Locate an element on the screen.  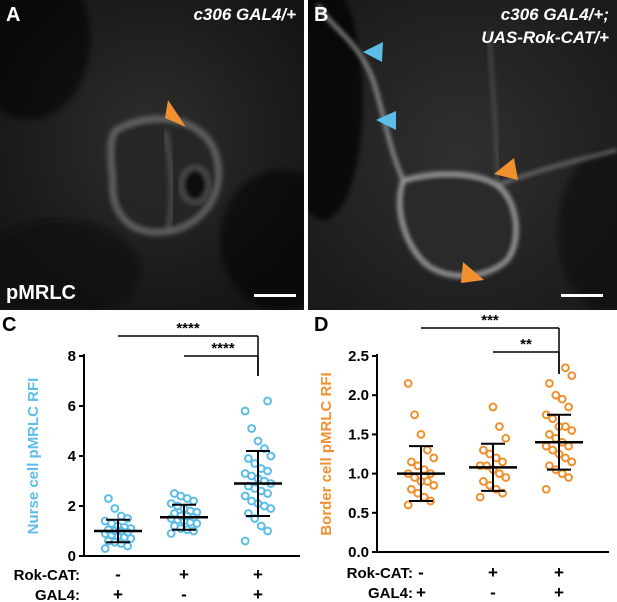
panel-a-genotype: c306 GAL4/+ is located at coordinates (244, 14).